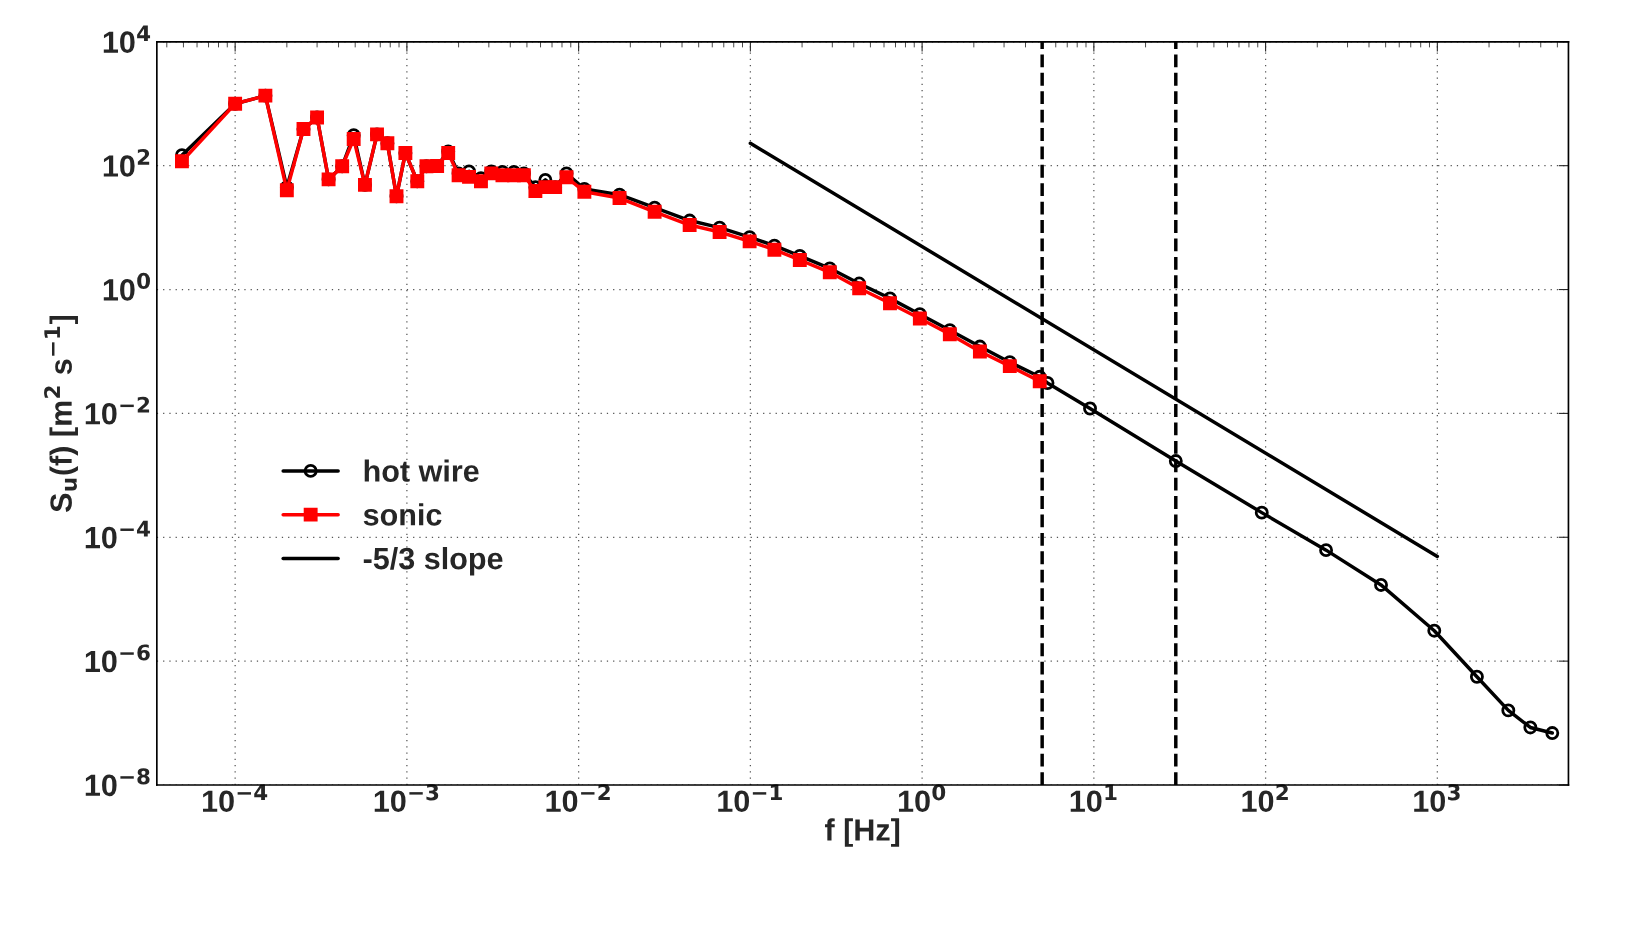 This screenshot has height=929, width=1651. What do you see at coordinates (127, 286) in the screenshot?
I see `y-tick-label: 10$^{0}$` at bounding box center [127, 286].